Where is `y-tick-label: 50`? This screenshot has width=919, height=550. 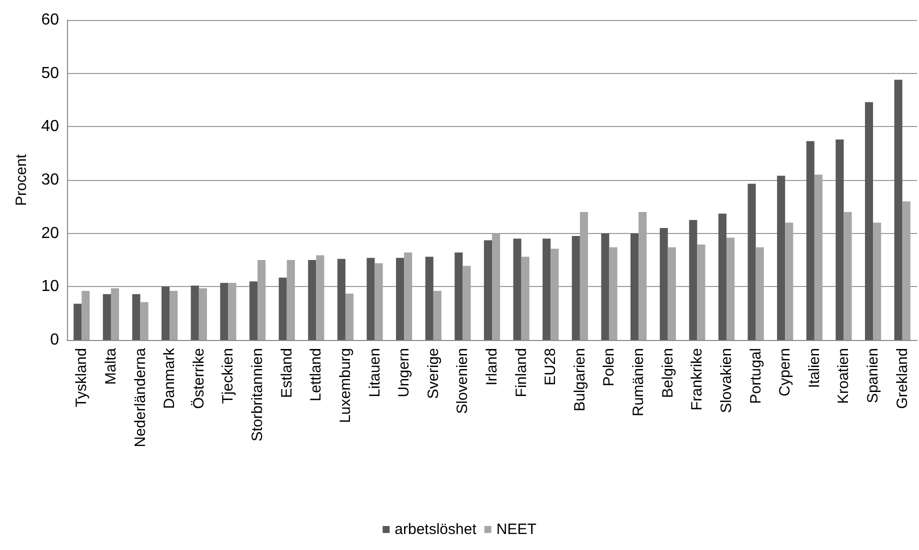
y-tick-label: 50 is located at coordinates (50, 73).